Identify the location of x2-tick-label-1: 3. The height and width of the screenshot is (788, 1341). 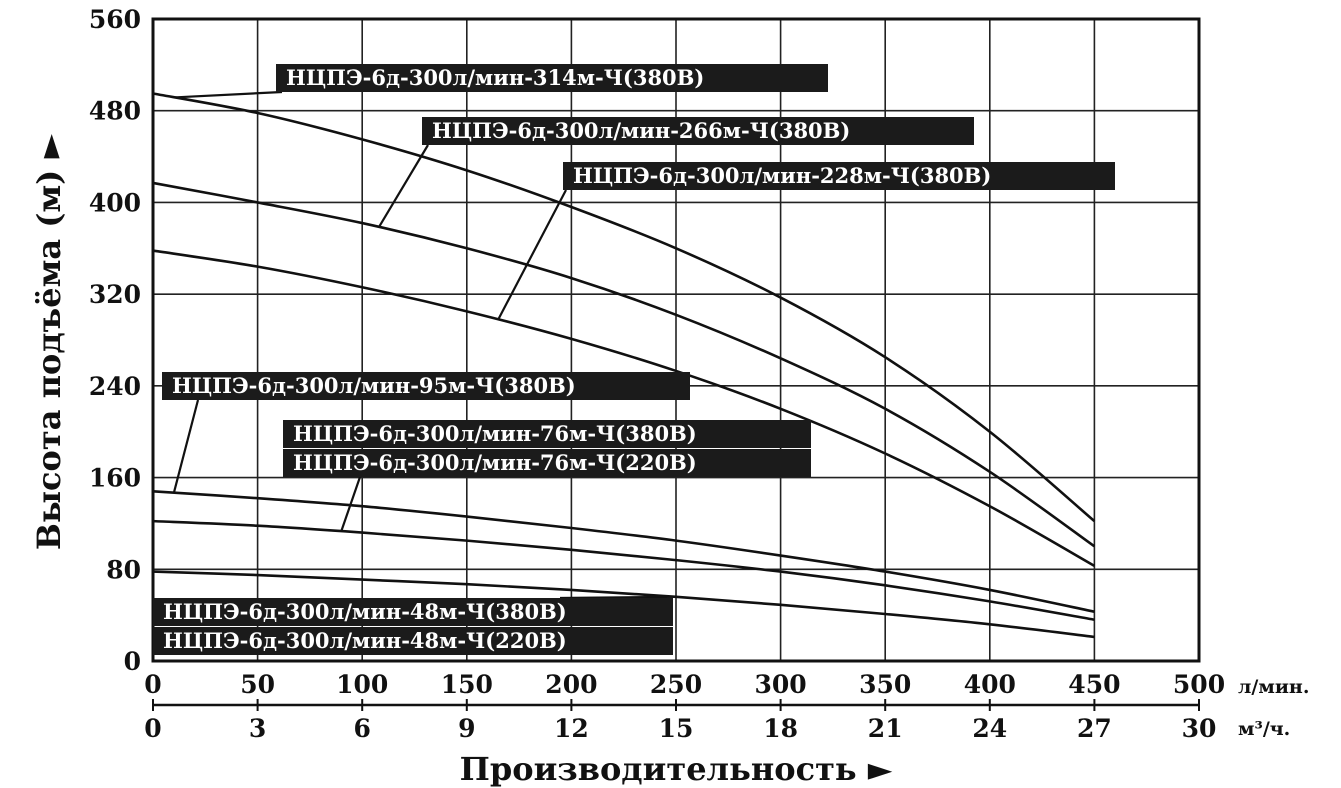
(257, 728).